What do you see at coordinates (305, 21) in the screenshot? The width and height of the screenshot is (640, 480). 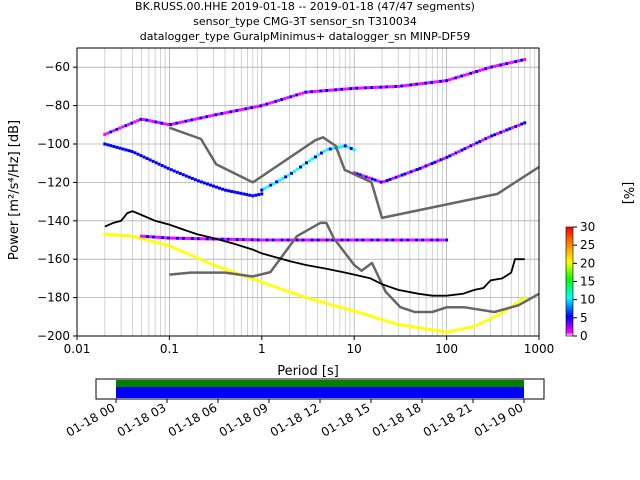 I see `title-line-2: sensor_type CMG-3T sensor_sn T310034` at bounding box center [305, 21].